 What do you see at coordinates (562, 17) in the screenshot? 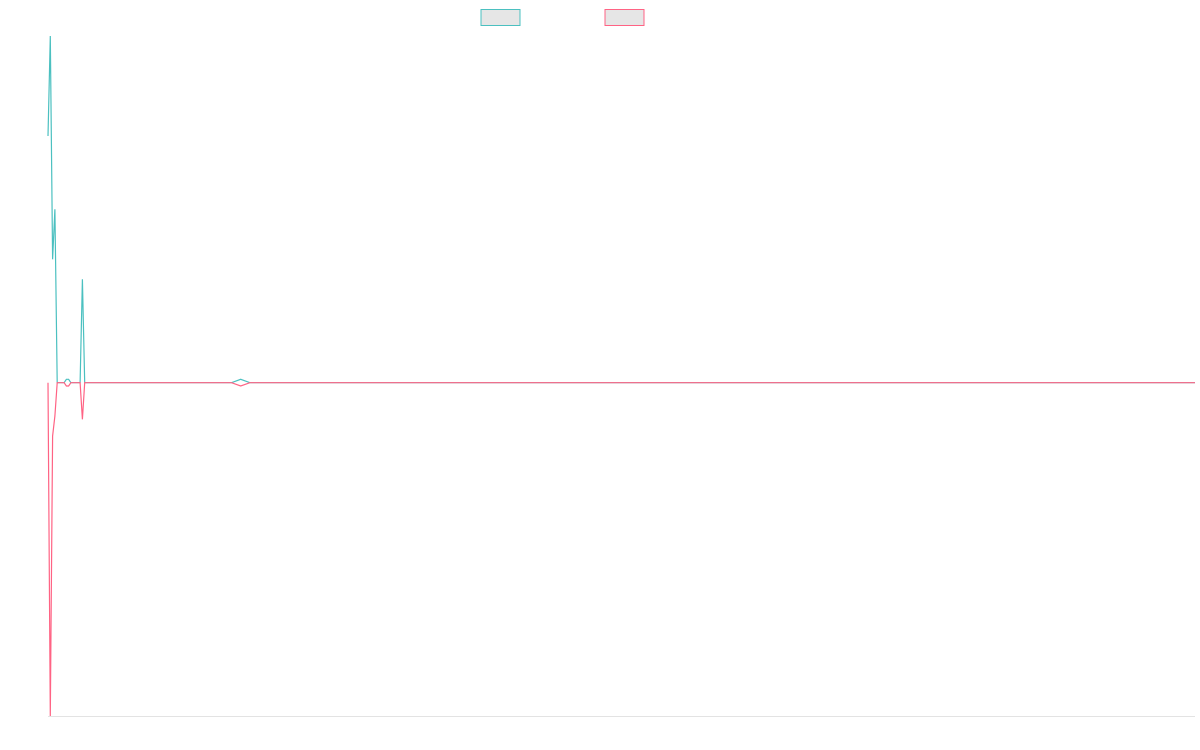
I see `legend` at bounding box center [562, 17].